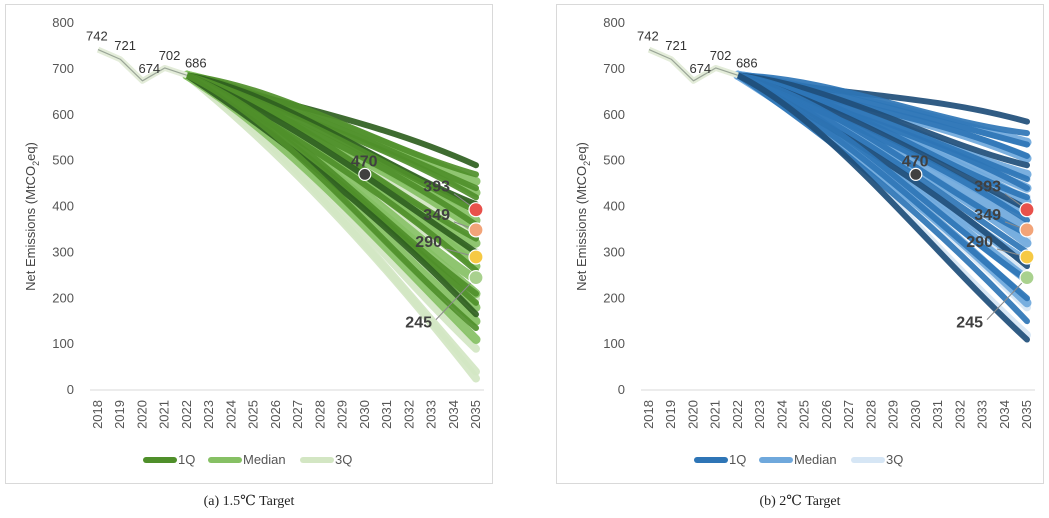  Describe the element at coordinates (297, 414) in the screenshot. I see `x-tick-label: 2027` at that location.